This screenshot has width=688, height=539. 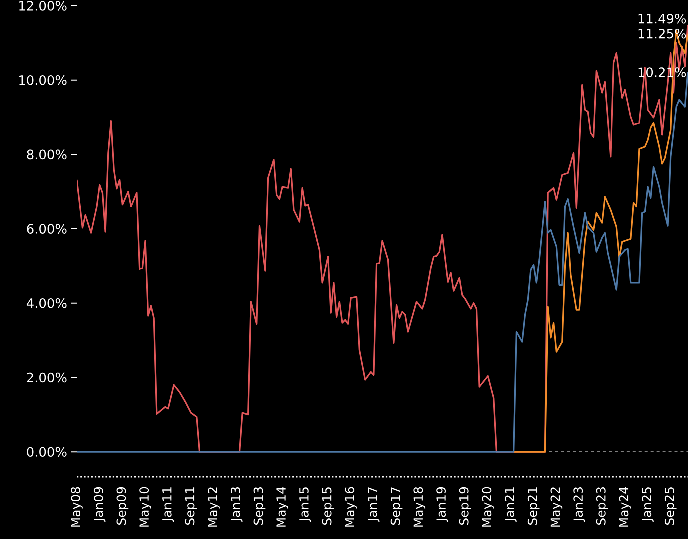 I want to click on y-tick-label: 12.00%, so click(x=43, y=6).